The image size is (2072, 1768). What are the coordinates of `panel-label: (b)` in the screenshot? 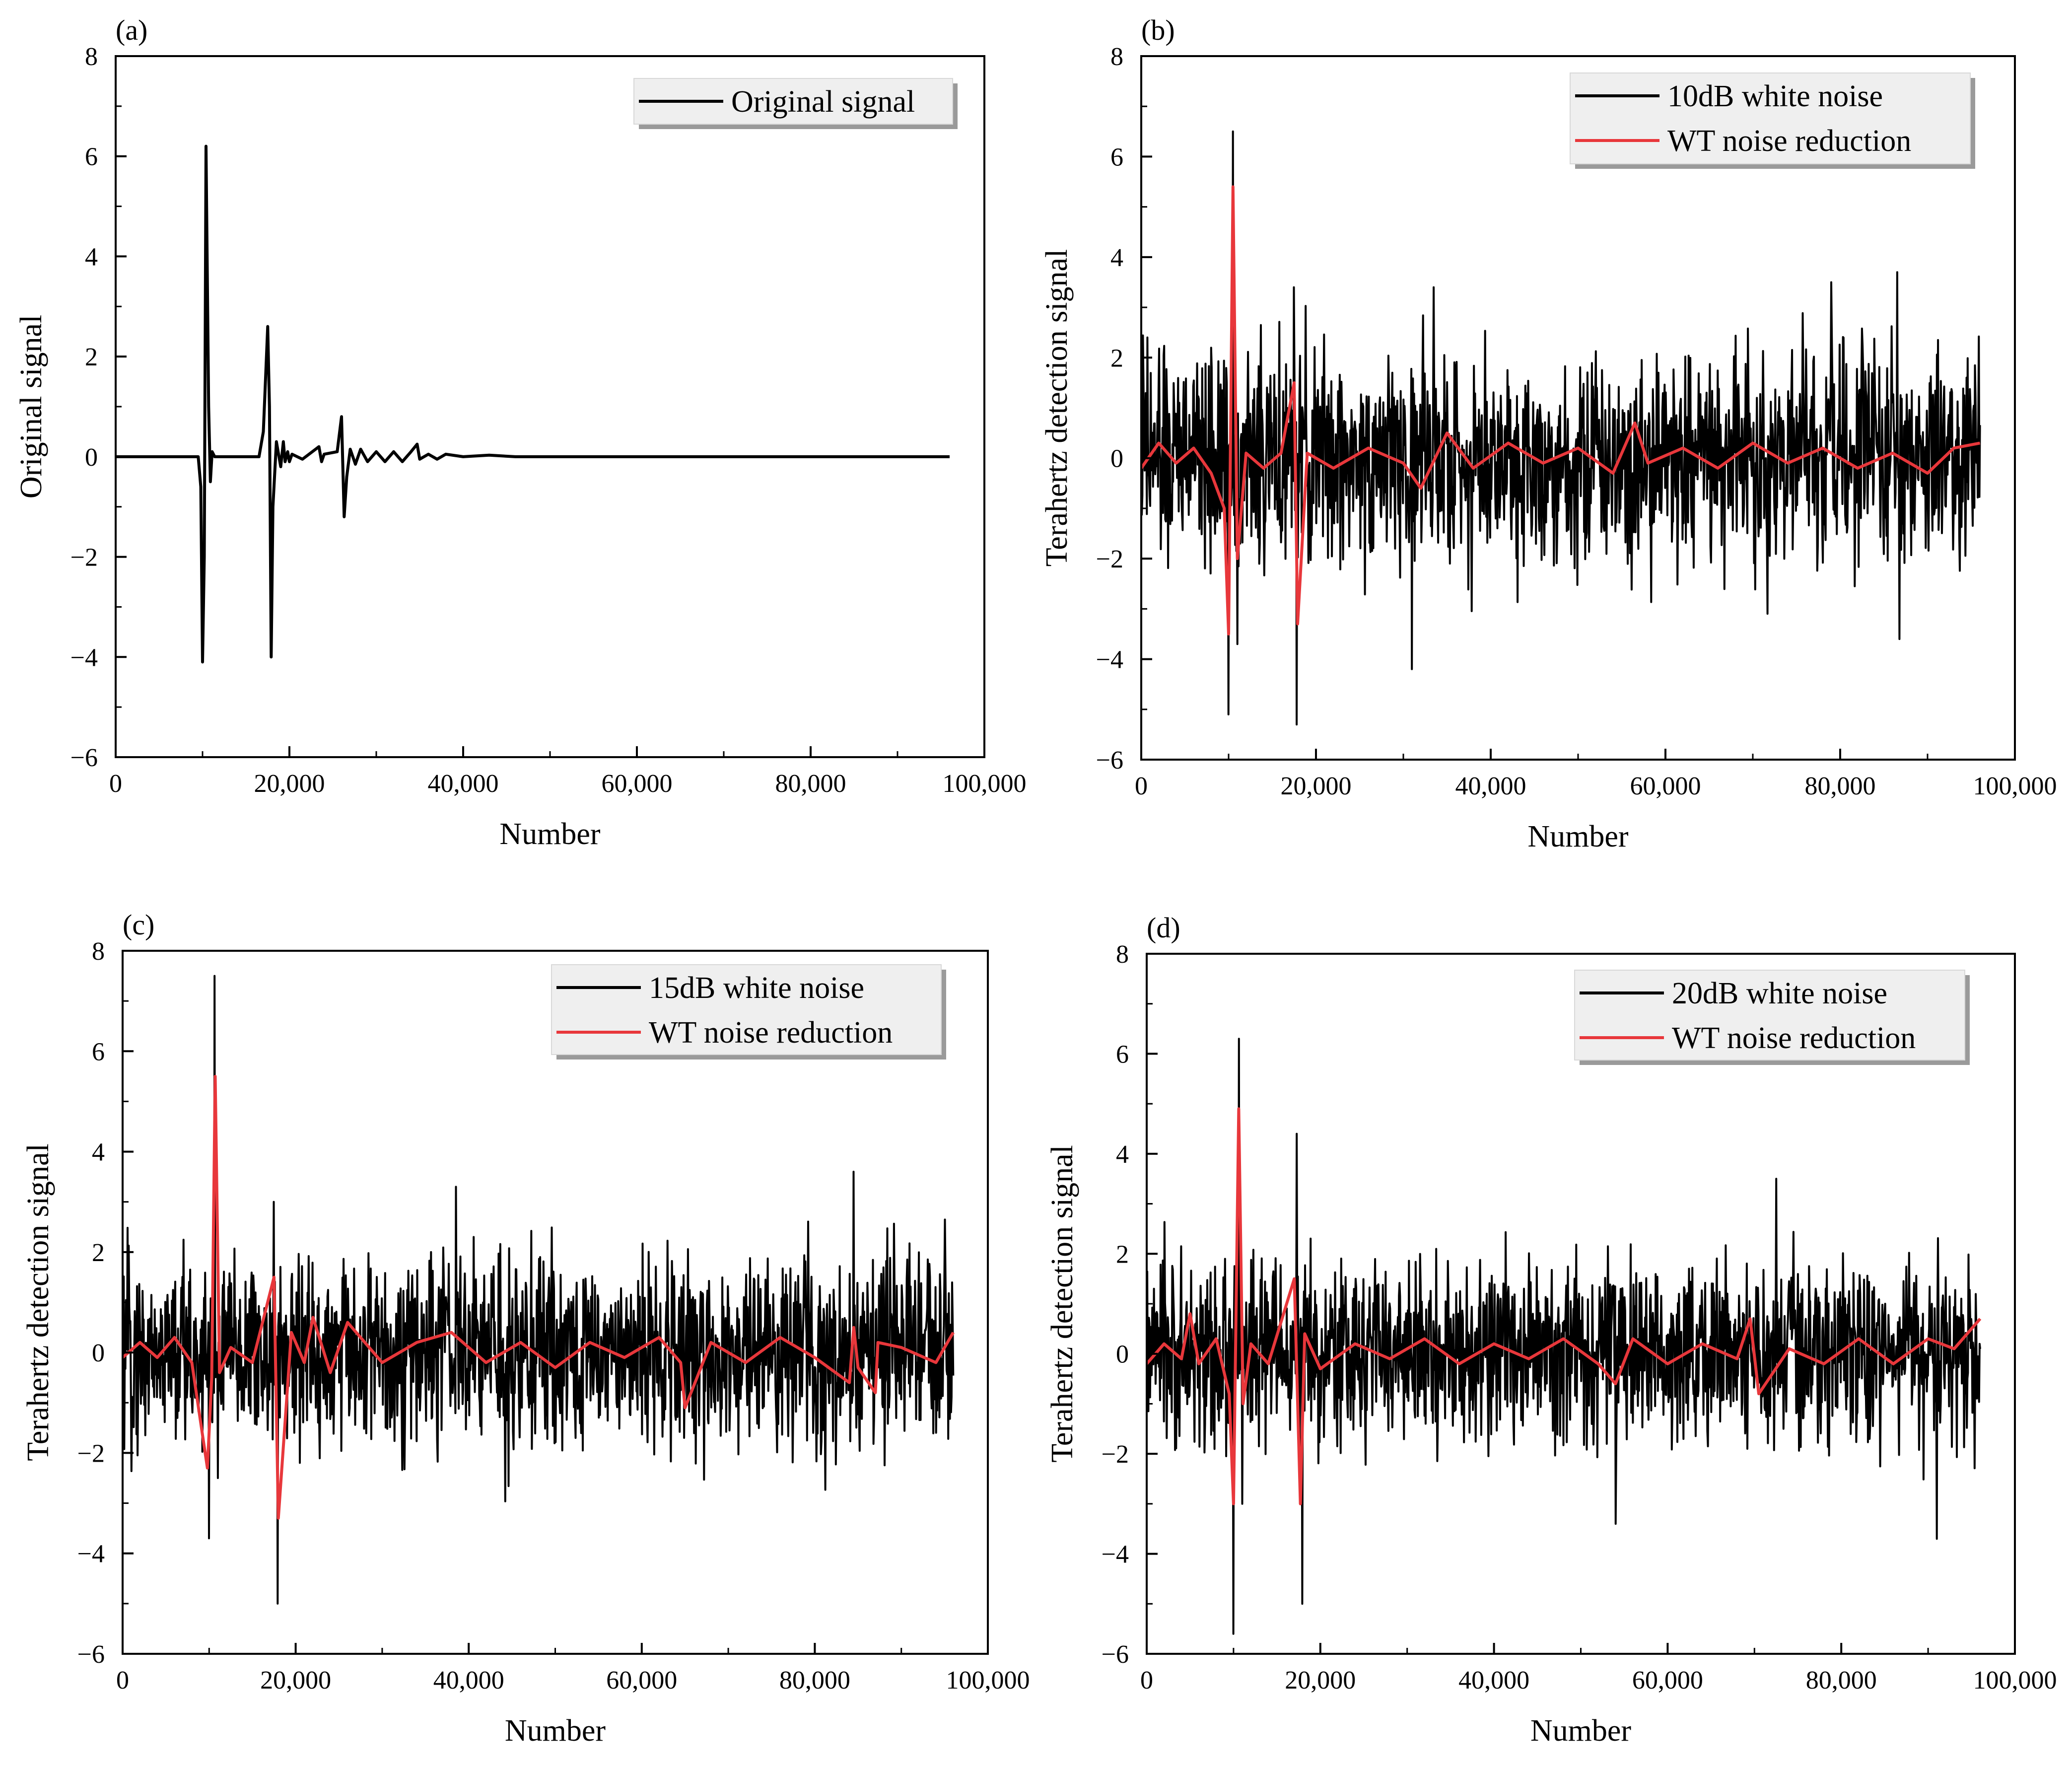 It's located at (1158, 30).